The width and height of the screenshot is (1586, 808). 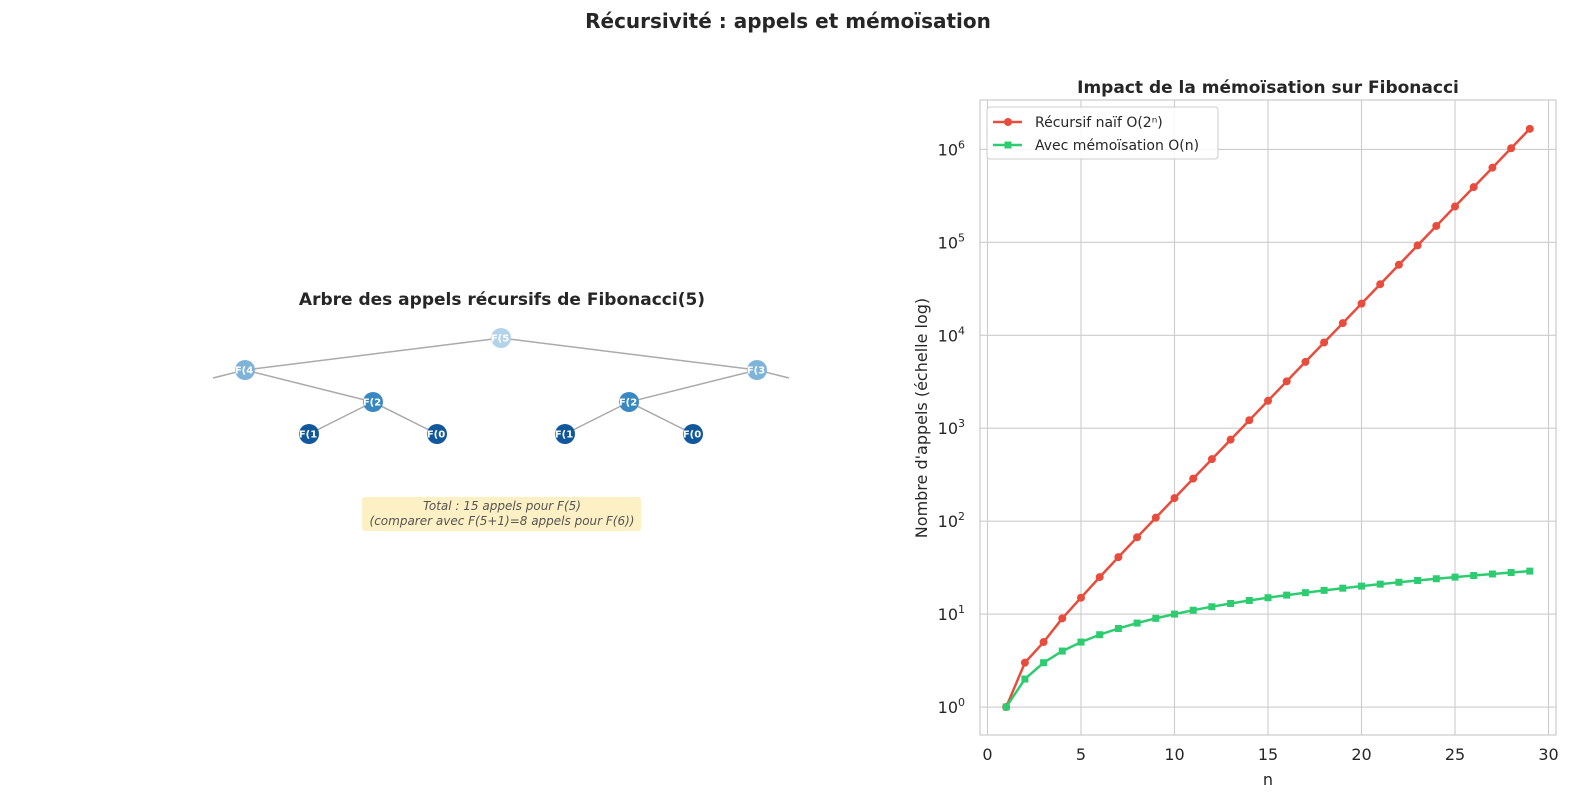 I want to click on memoization-chart-title: Impact de la mémoïsation sur Fibonacci, so click(x=1268, y=88).